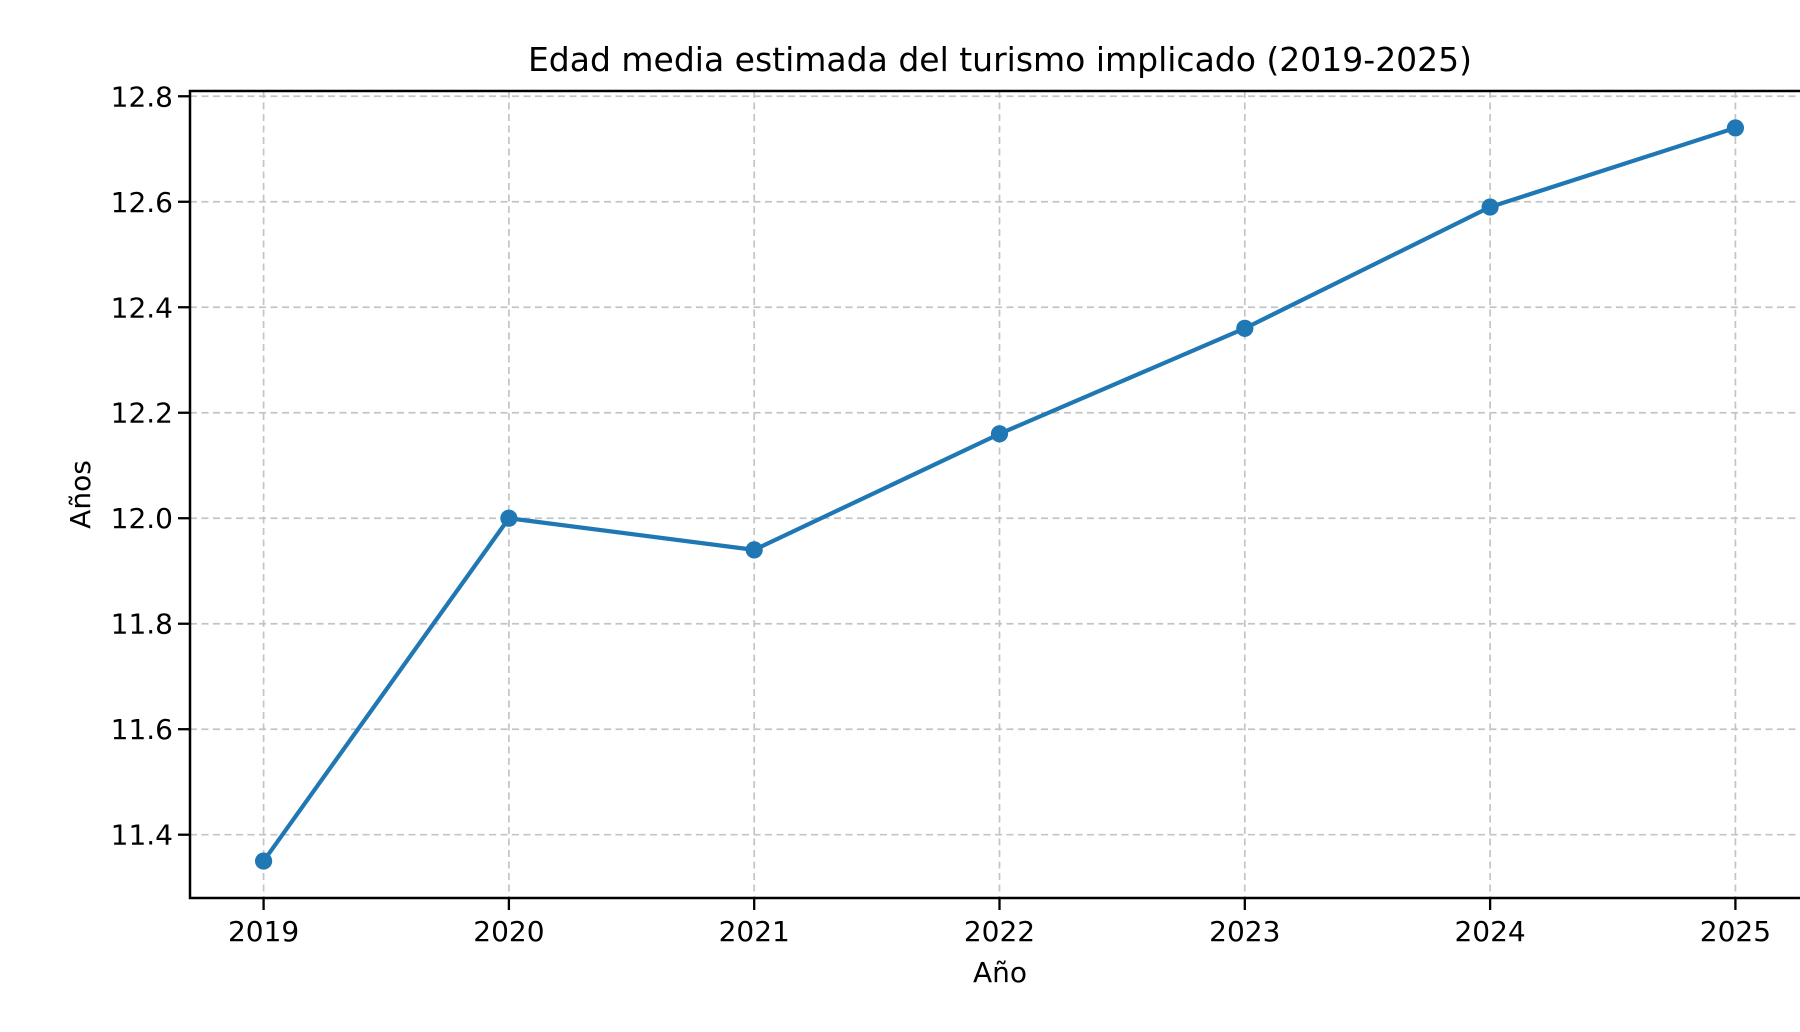 The height and width of the screenshot is (1032, 1800). What do you see at coordinates (1245, 328) in the screenshot?
I see `data-point-2023` at bounding box center [1245, 328].